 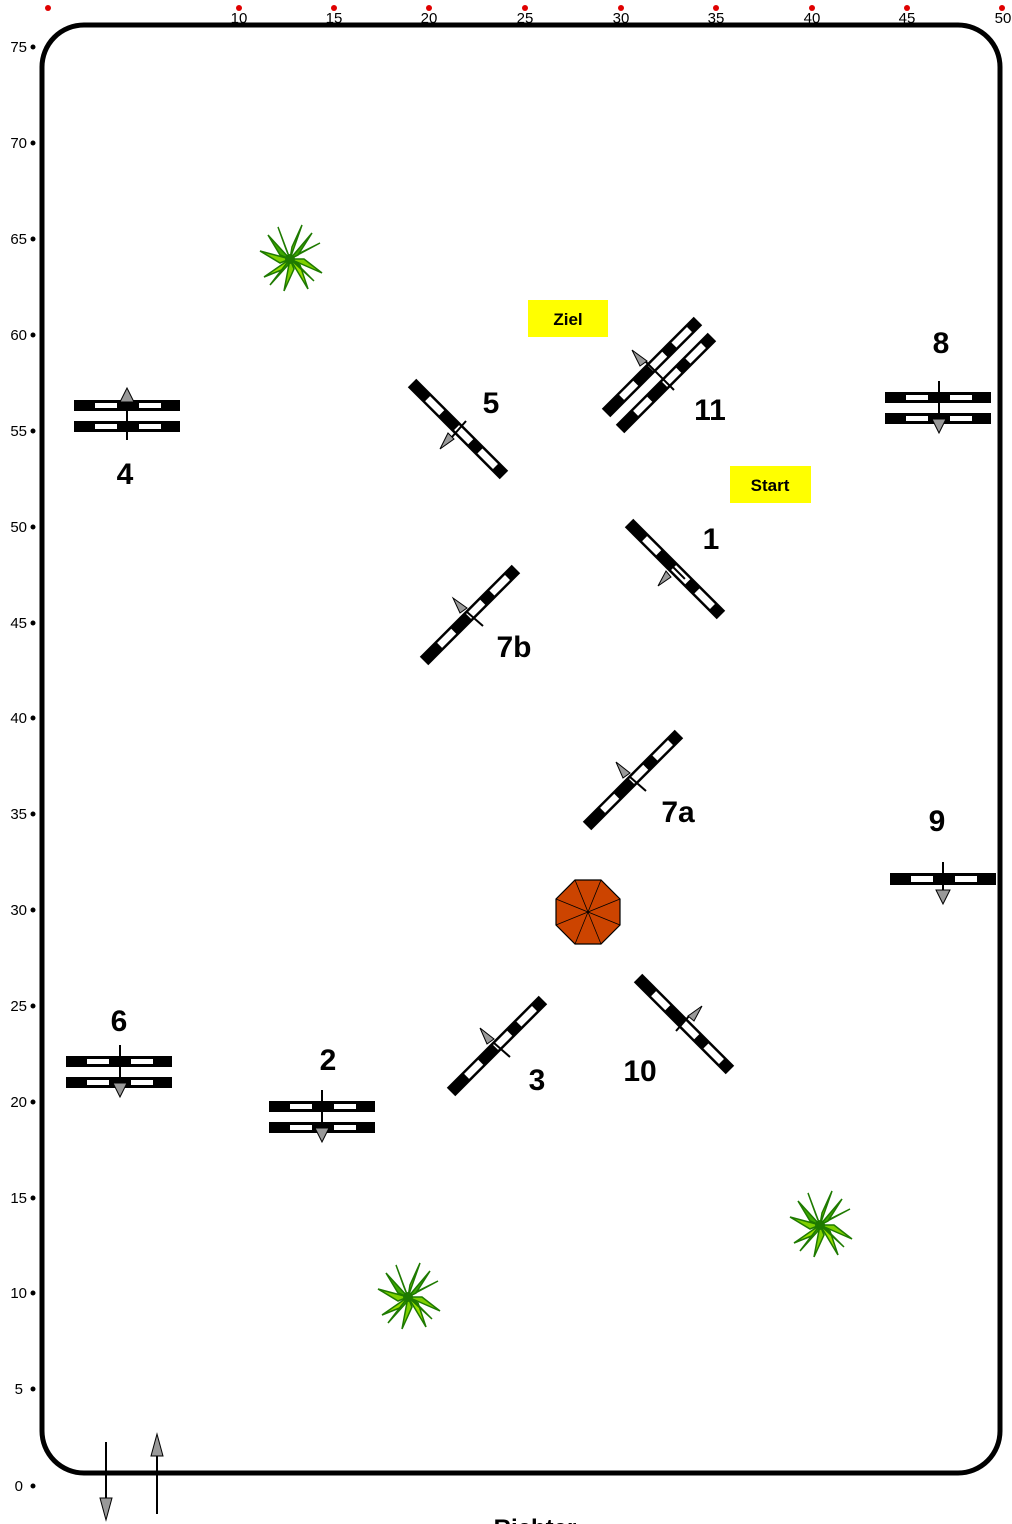 What do you see at coordinates (18, 527) in the screenshot?
I see `y-tick-label: 50` at bounding box center [18, 527].